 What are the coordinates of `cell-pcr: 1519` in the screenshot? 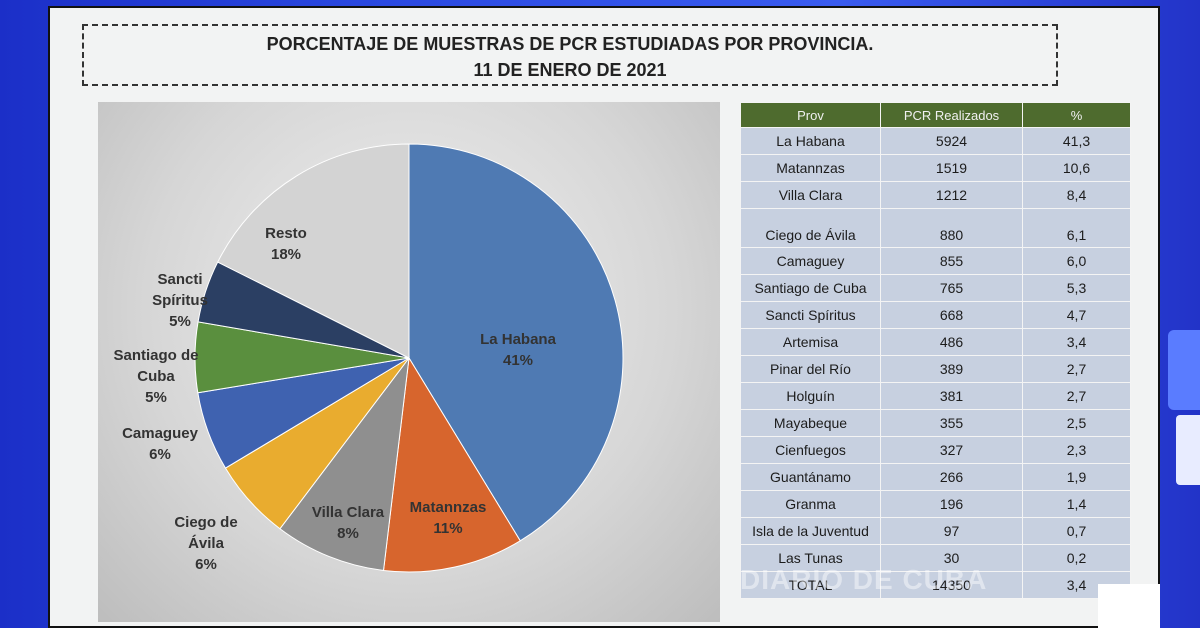 It's located at (951, 168).